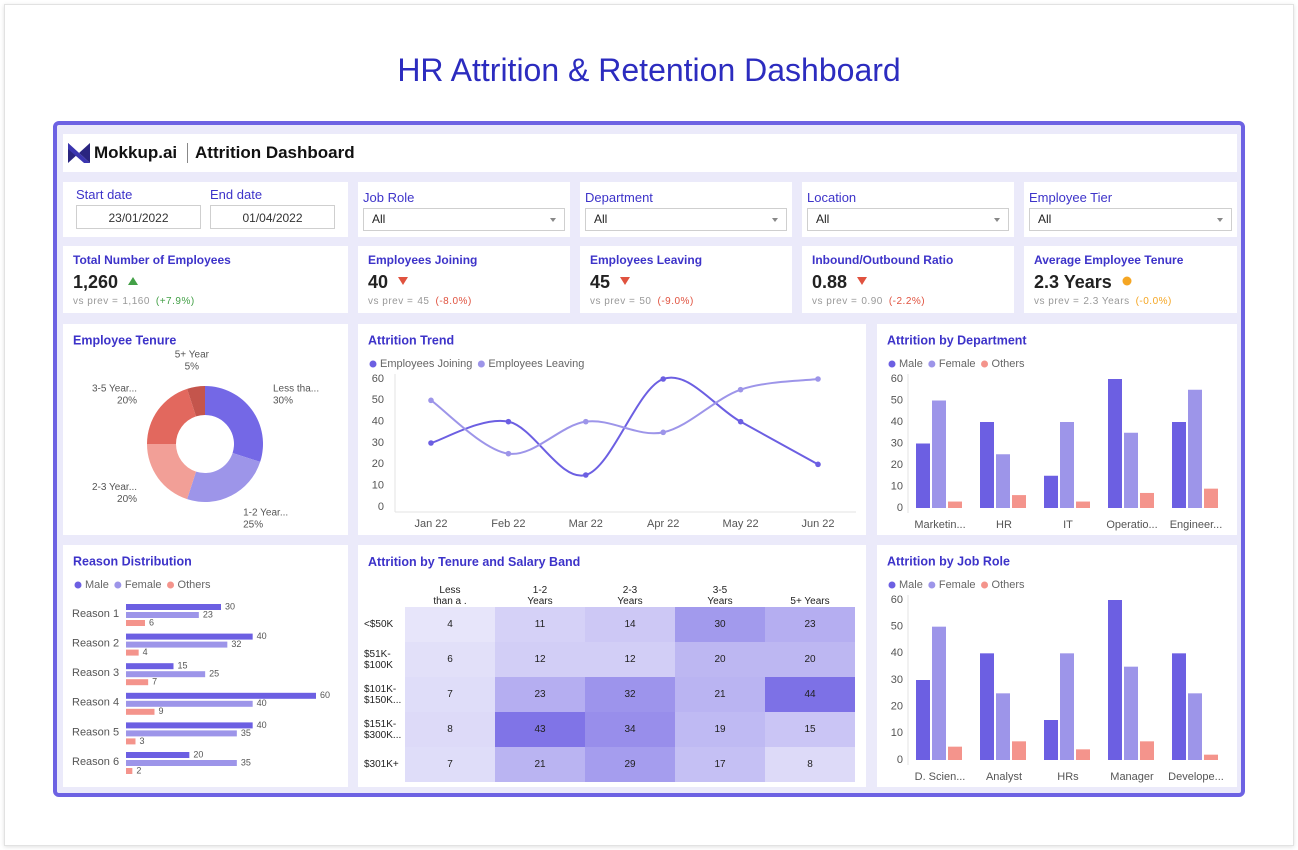 The width and height of the screenshot is (1298, 850). Describe the element at coordinates (810, 694) in the screenshot. I see `heatmap-cell: 44` at that location.